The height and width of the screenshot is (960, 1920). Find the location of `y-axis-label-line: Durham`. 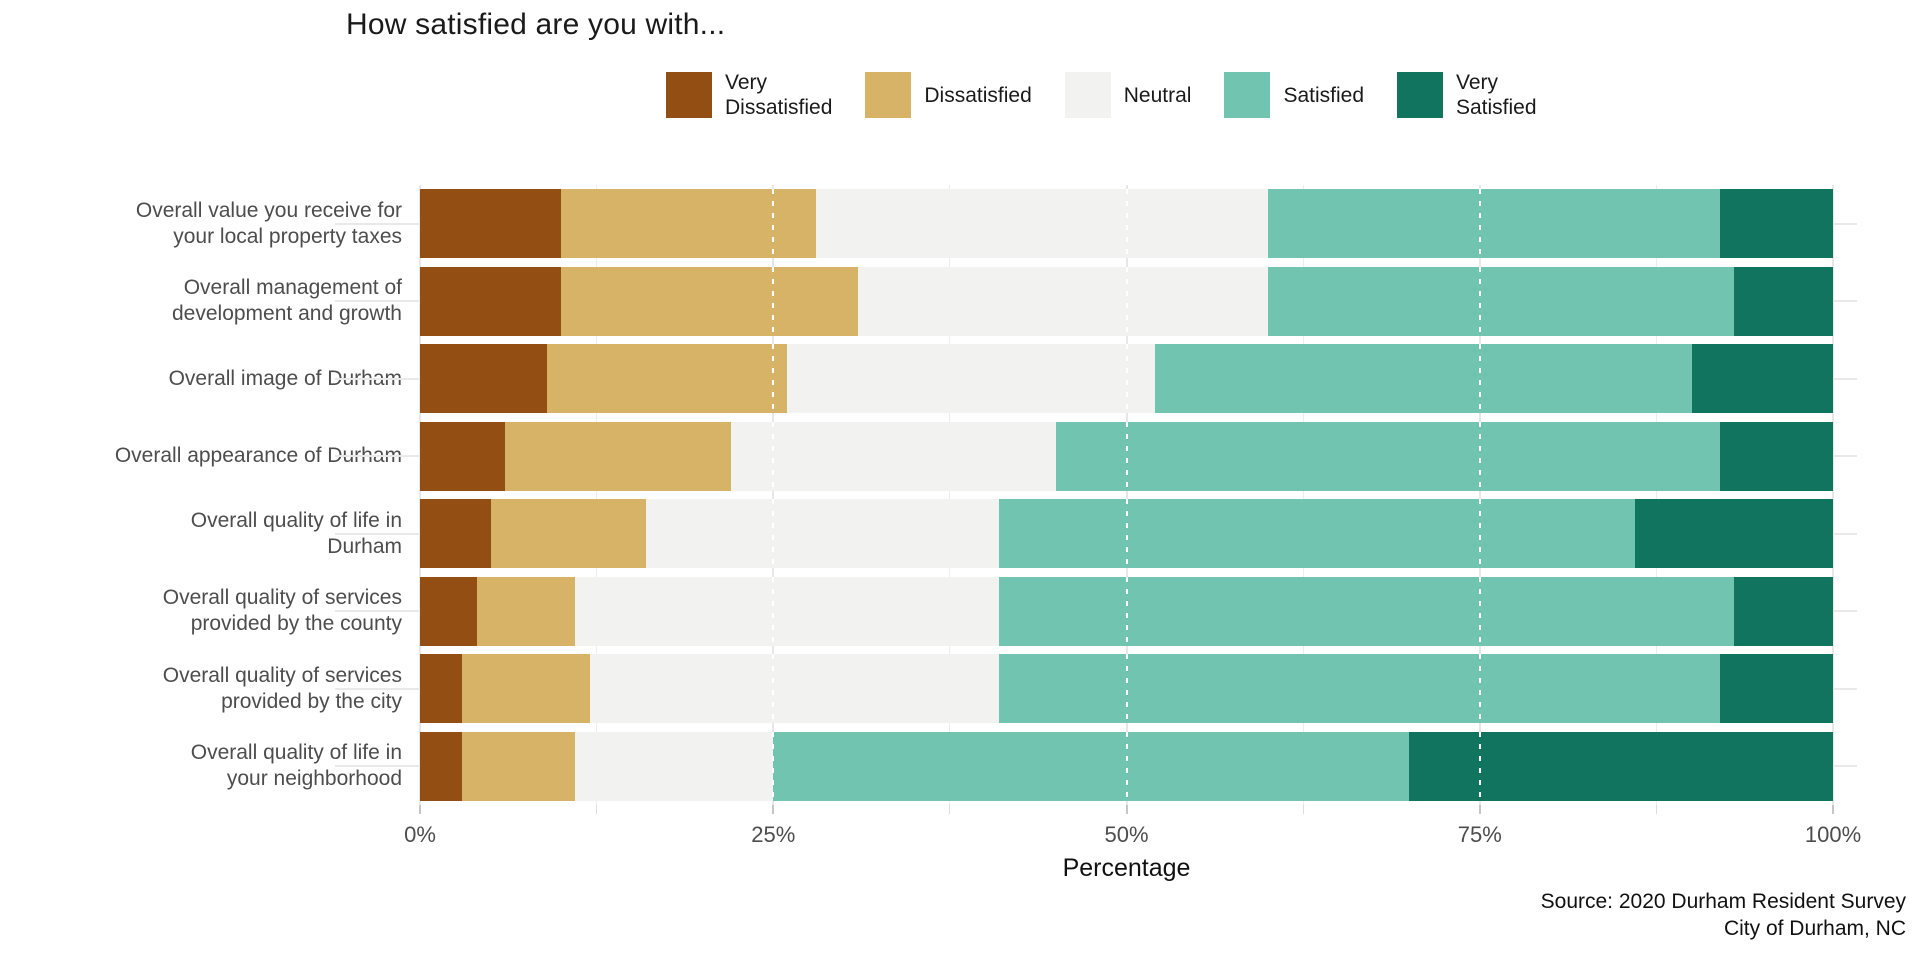

y-axis-label-line: Durham is located at coordinates (364, 546).